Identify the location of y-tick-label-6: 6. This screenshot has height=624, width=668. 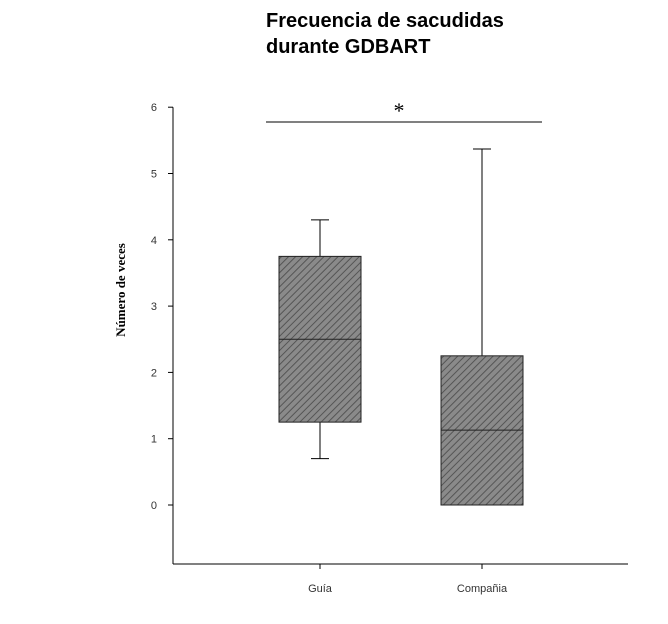
(154, 108).